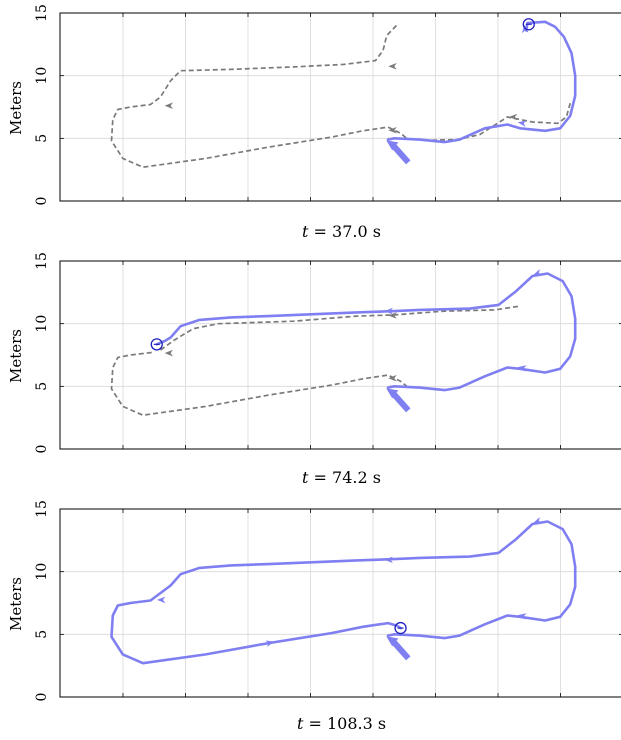 This screenshot has height=740, width=621. I want to click on panel-1-caption: t = 37.0 s, so click(340, 231).